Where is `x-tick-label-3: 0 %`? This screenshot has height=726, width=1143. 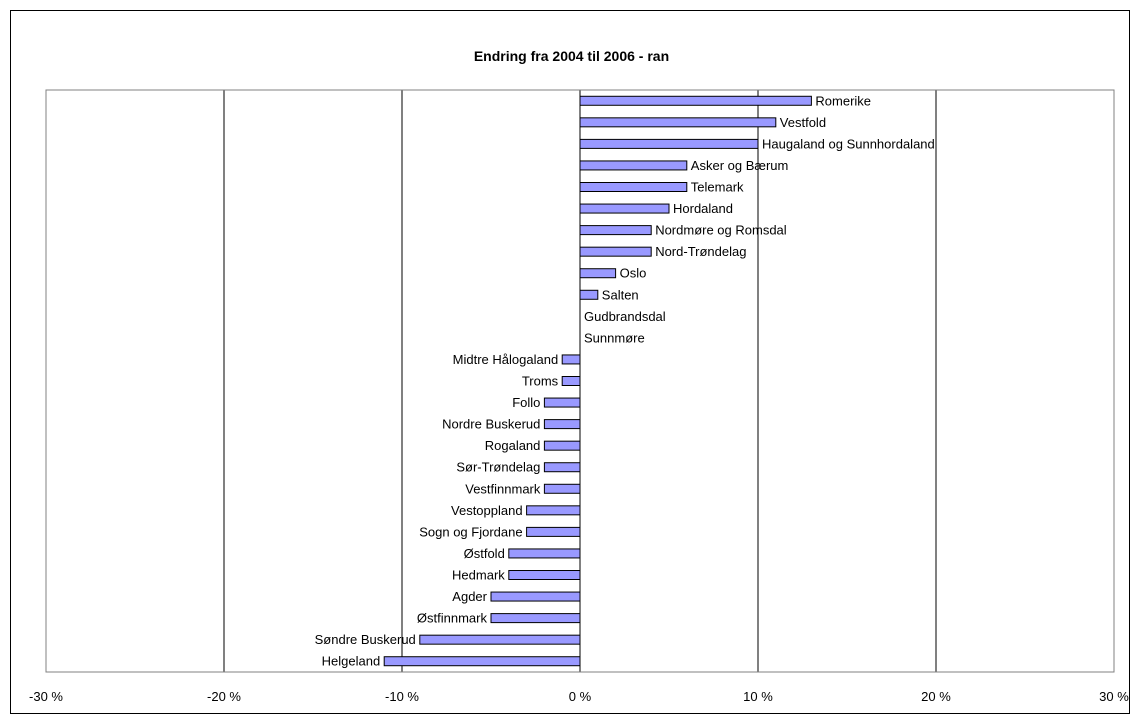
x-tick-label-3: 0 % is located at coordinates (580, 696).